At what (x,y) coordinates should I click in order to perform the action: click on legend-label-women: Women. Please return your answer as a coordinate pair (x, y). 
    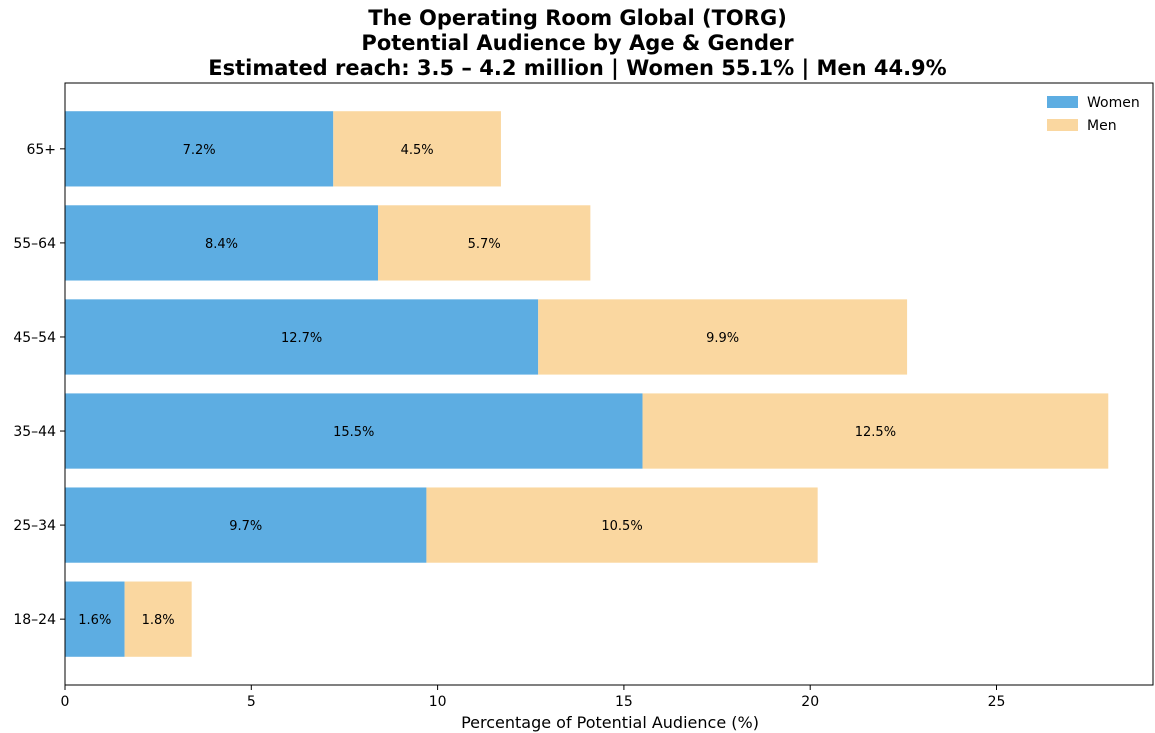
    Looking at the image, I should click on (1113, 103).